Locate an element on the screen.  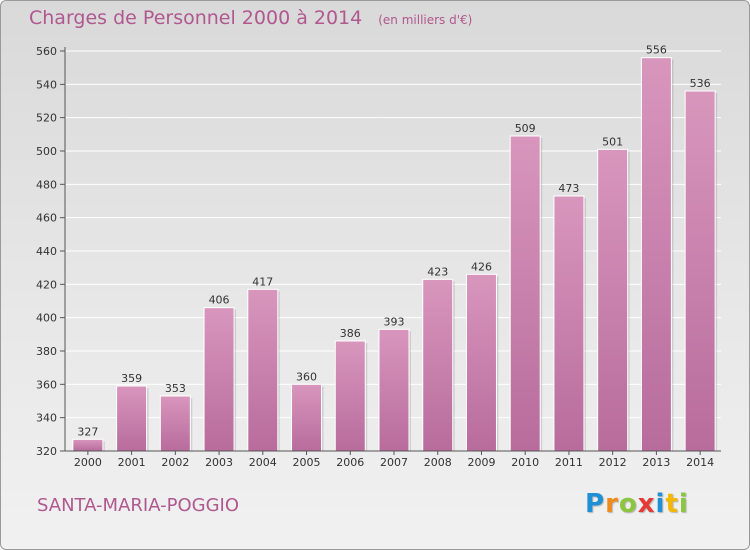
y-tick-label: 480 is located at coordinates (46, 184).